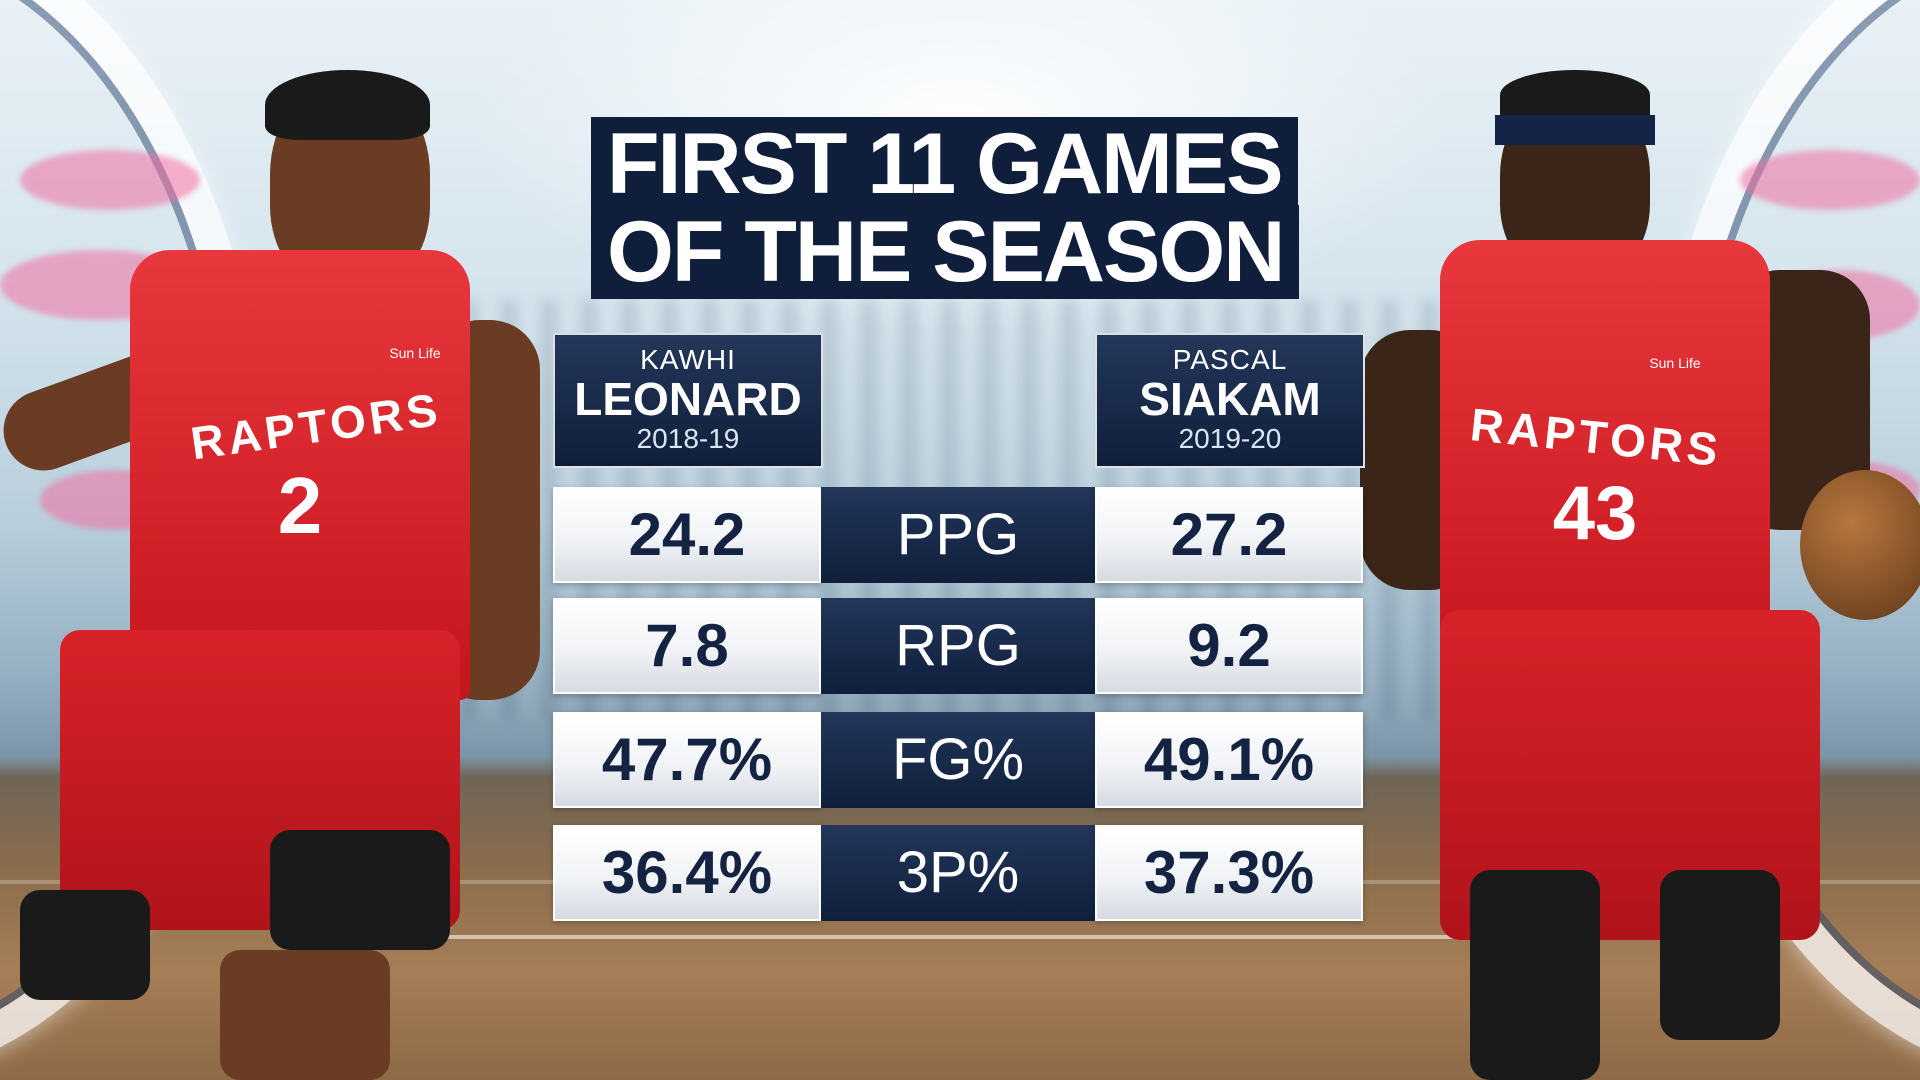 This screenshot has height=1080, width=1920. Describe the element at coordinates (687, 760) in the screenshot. I see `stat-value-leonard: 47.7%` at that location.